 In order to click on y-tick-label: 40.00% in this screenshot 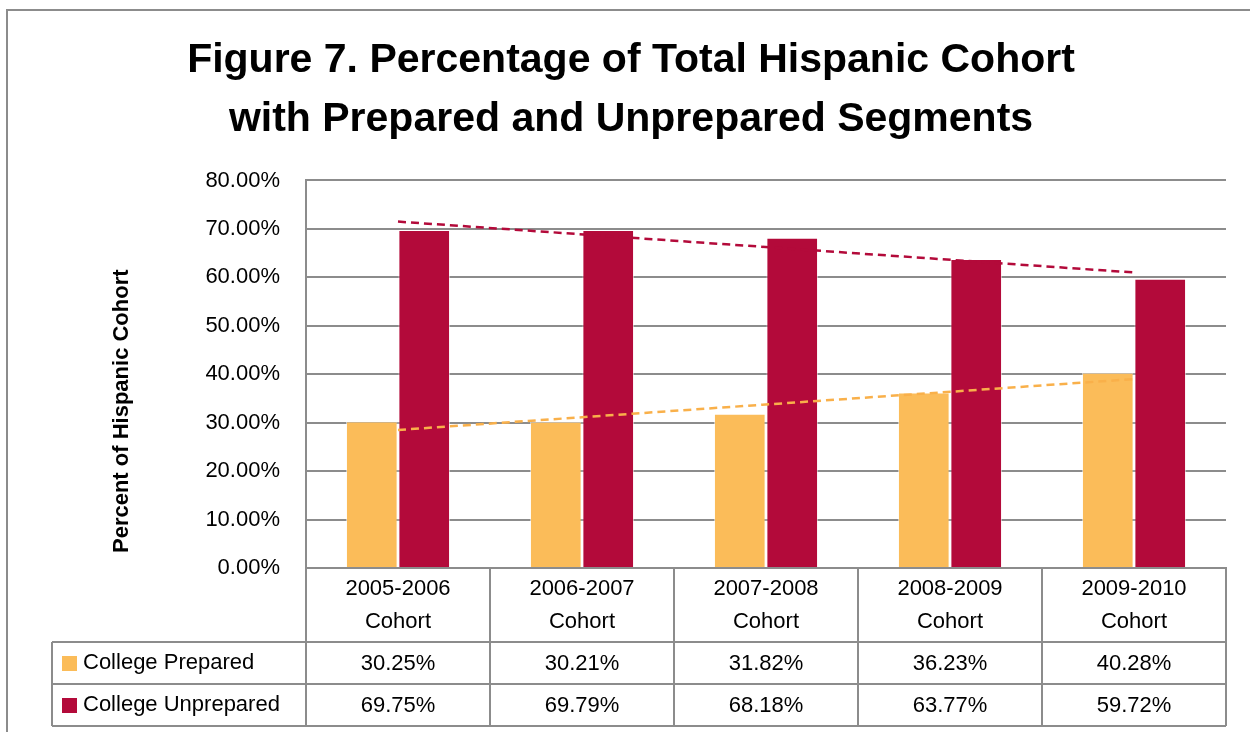, I will do `click(242, 373)`.